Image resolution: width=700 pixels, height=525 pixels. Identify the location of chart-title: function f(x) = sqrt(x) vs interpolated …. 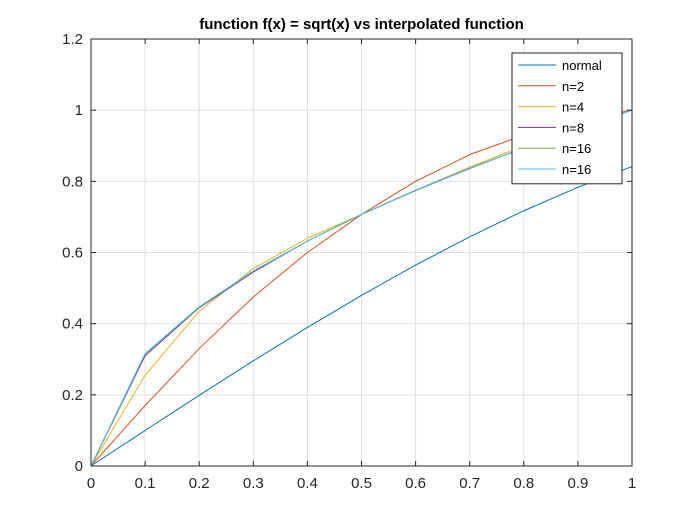
(361, 24).